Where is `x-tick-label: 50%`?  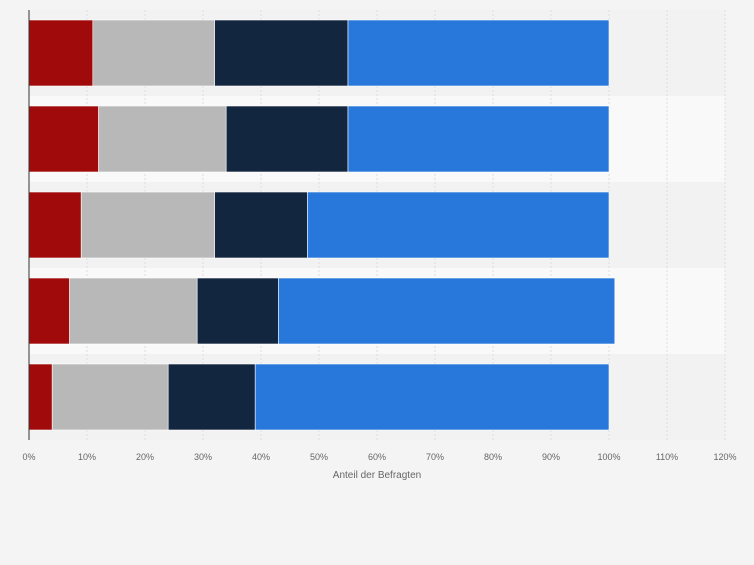
x-tick-label: 50% is located at coordinates (319, 457).